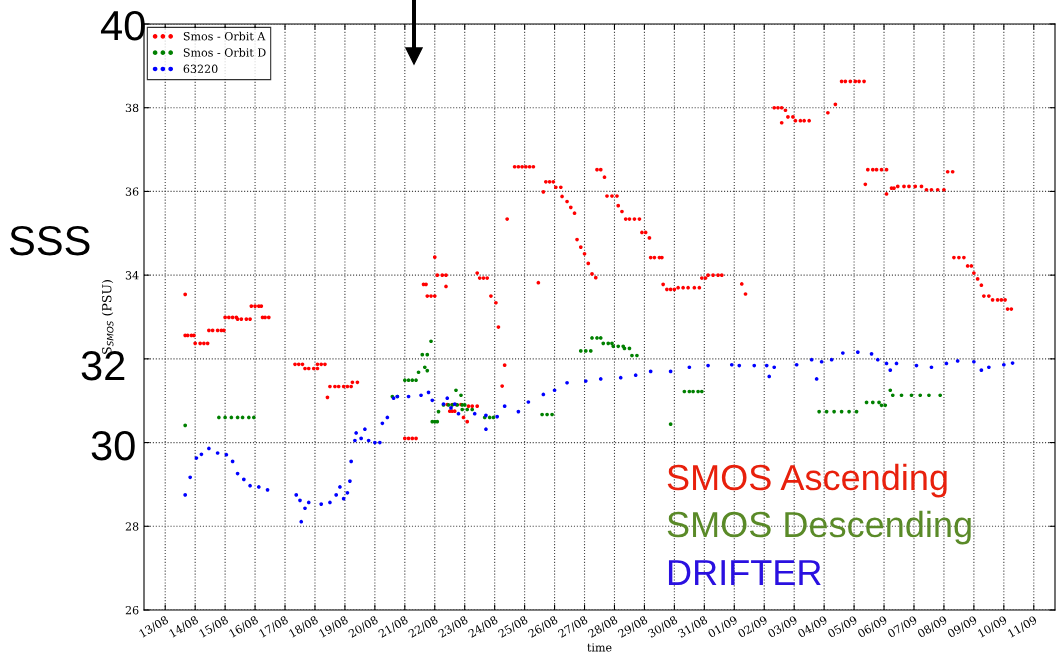  Describe the element at coordinates (132, 275) in the screenshot. I see `y-tick-label: 34` at that location.